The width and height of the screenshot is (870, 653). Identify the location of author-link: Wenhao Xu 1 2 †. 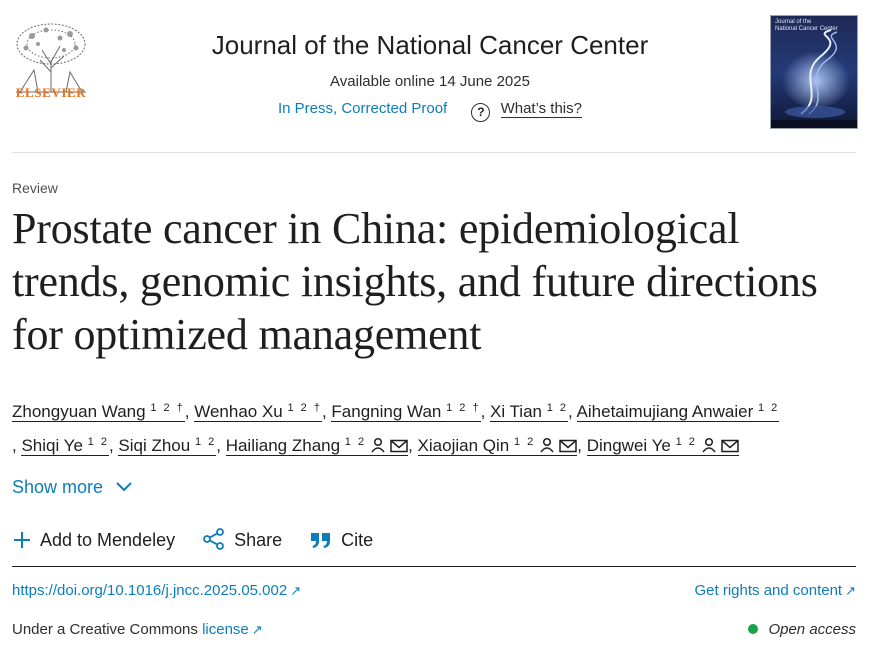
(258, 412).